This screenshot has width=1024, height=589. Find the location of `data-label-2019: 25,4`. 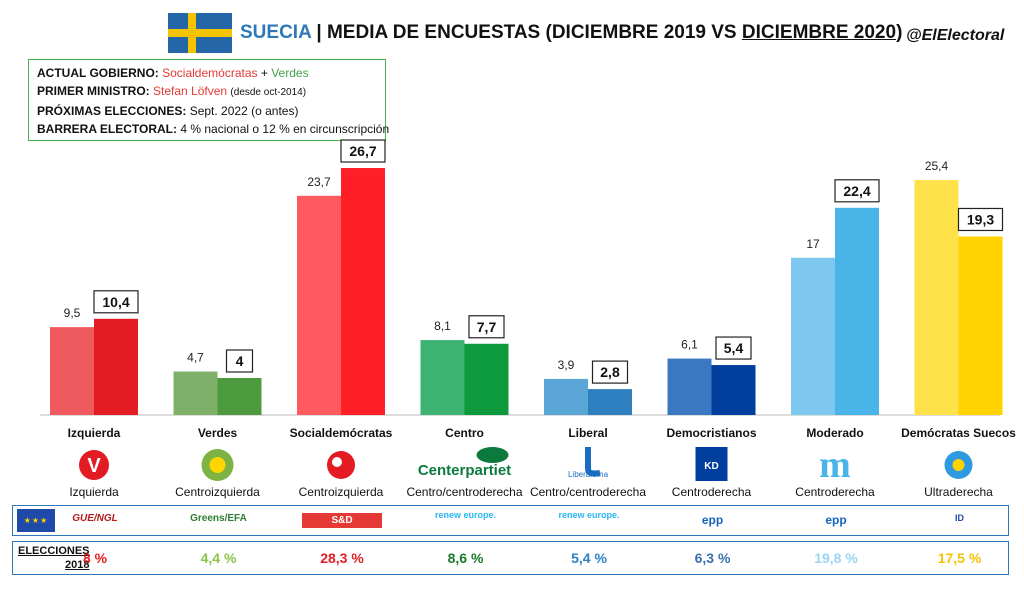

data-label-2019: 25,4 is located at coordinates (937, 166).